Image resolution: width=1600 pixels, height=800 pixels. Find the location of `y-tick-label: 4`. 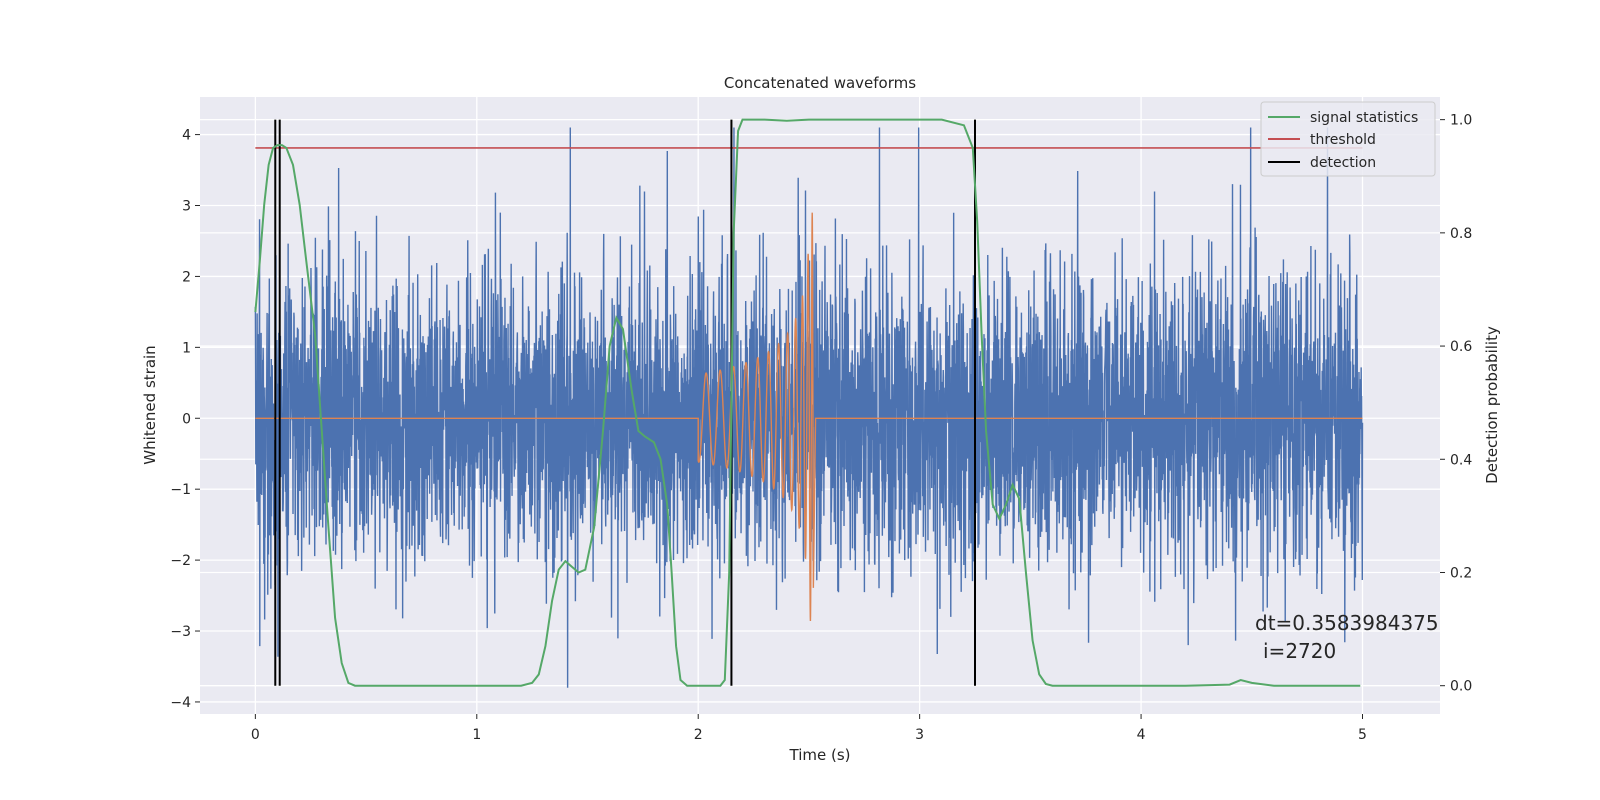

y-tick-label: 4 is located at coordinates (186, 136).